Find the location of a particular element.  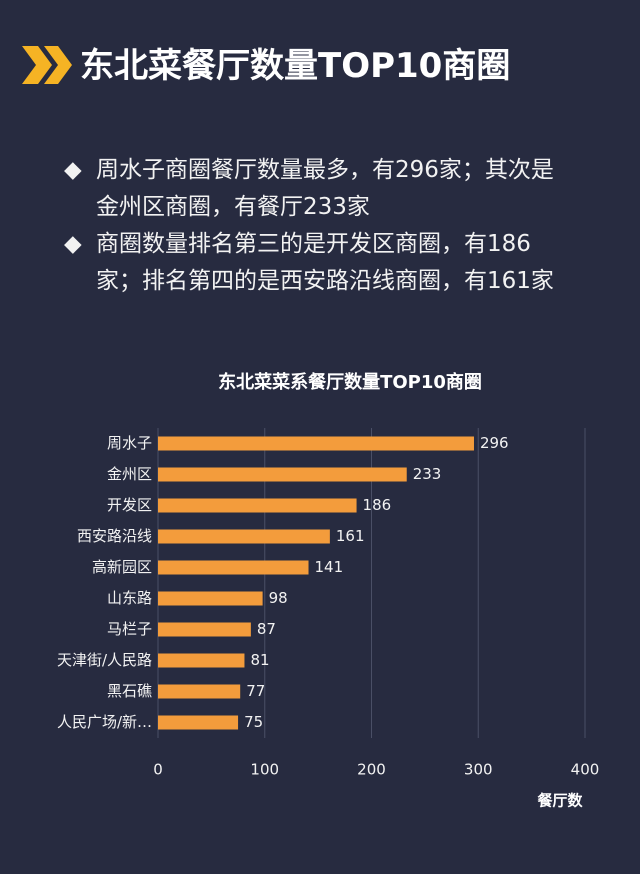

page-title: 东北菜餐厅数量TOP10商圈 is located at coordinates (295, 66).